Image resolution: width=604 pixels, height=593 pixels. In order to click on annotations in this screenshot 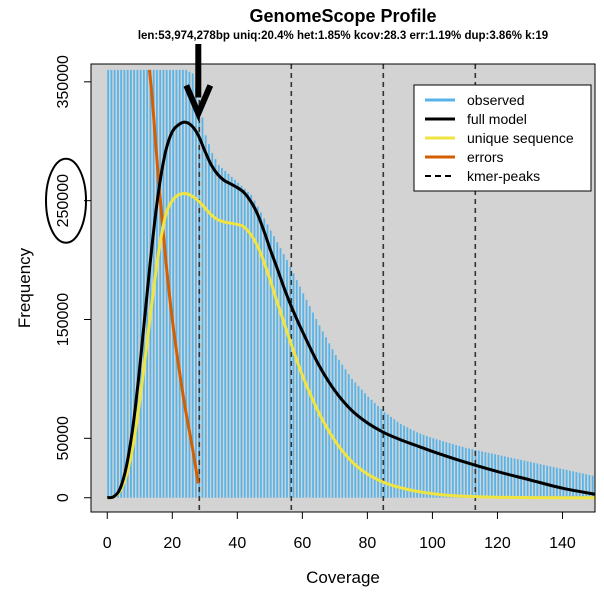, I will do `click(129, 144)`.